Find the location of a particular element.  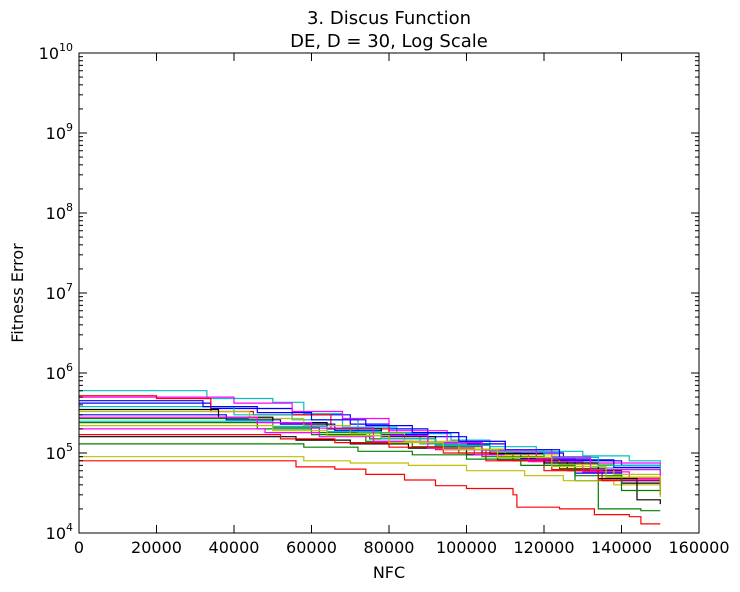

chart-title-line1: 3. Discus Function is located at coordinates (389, 18).